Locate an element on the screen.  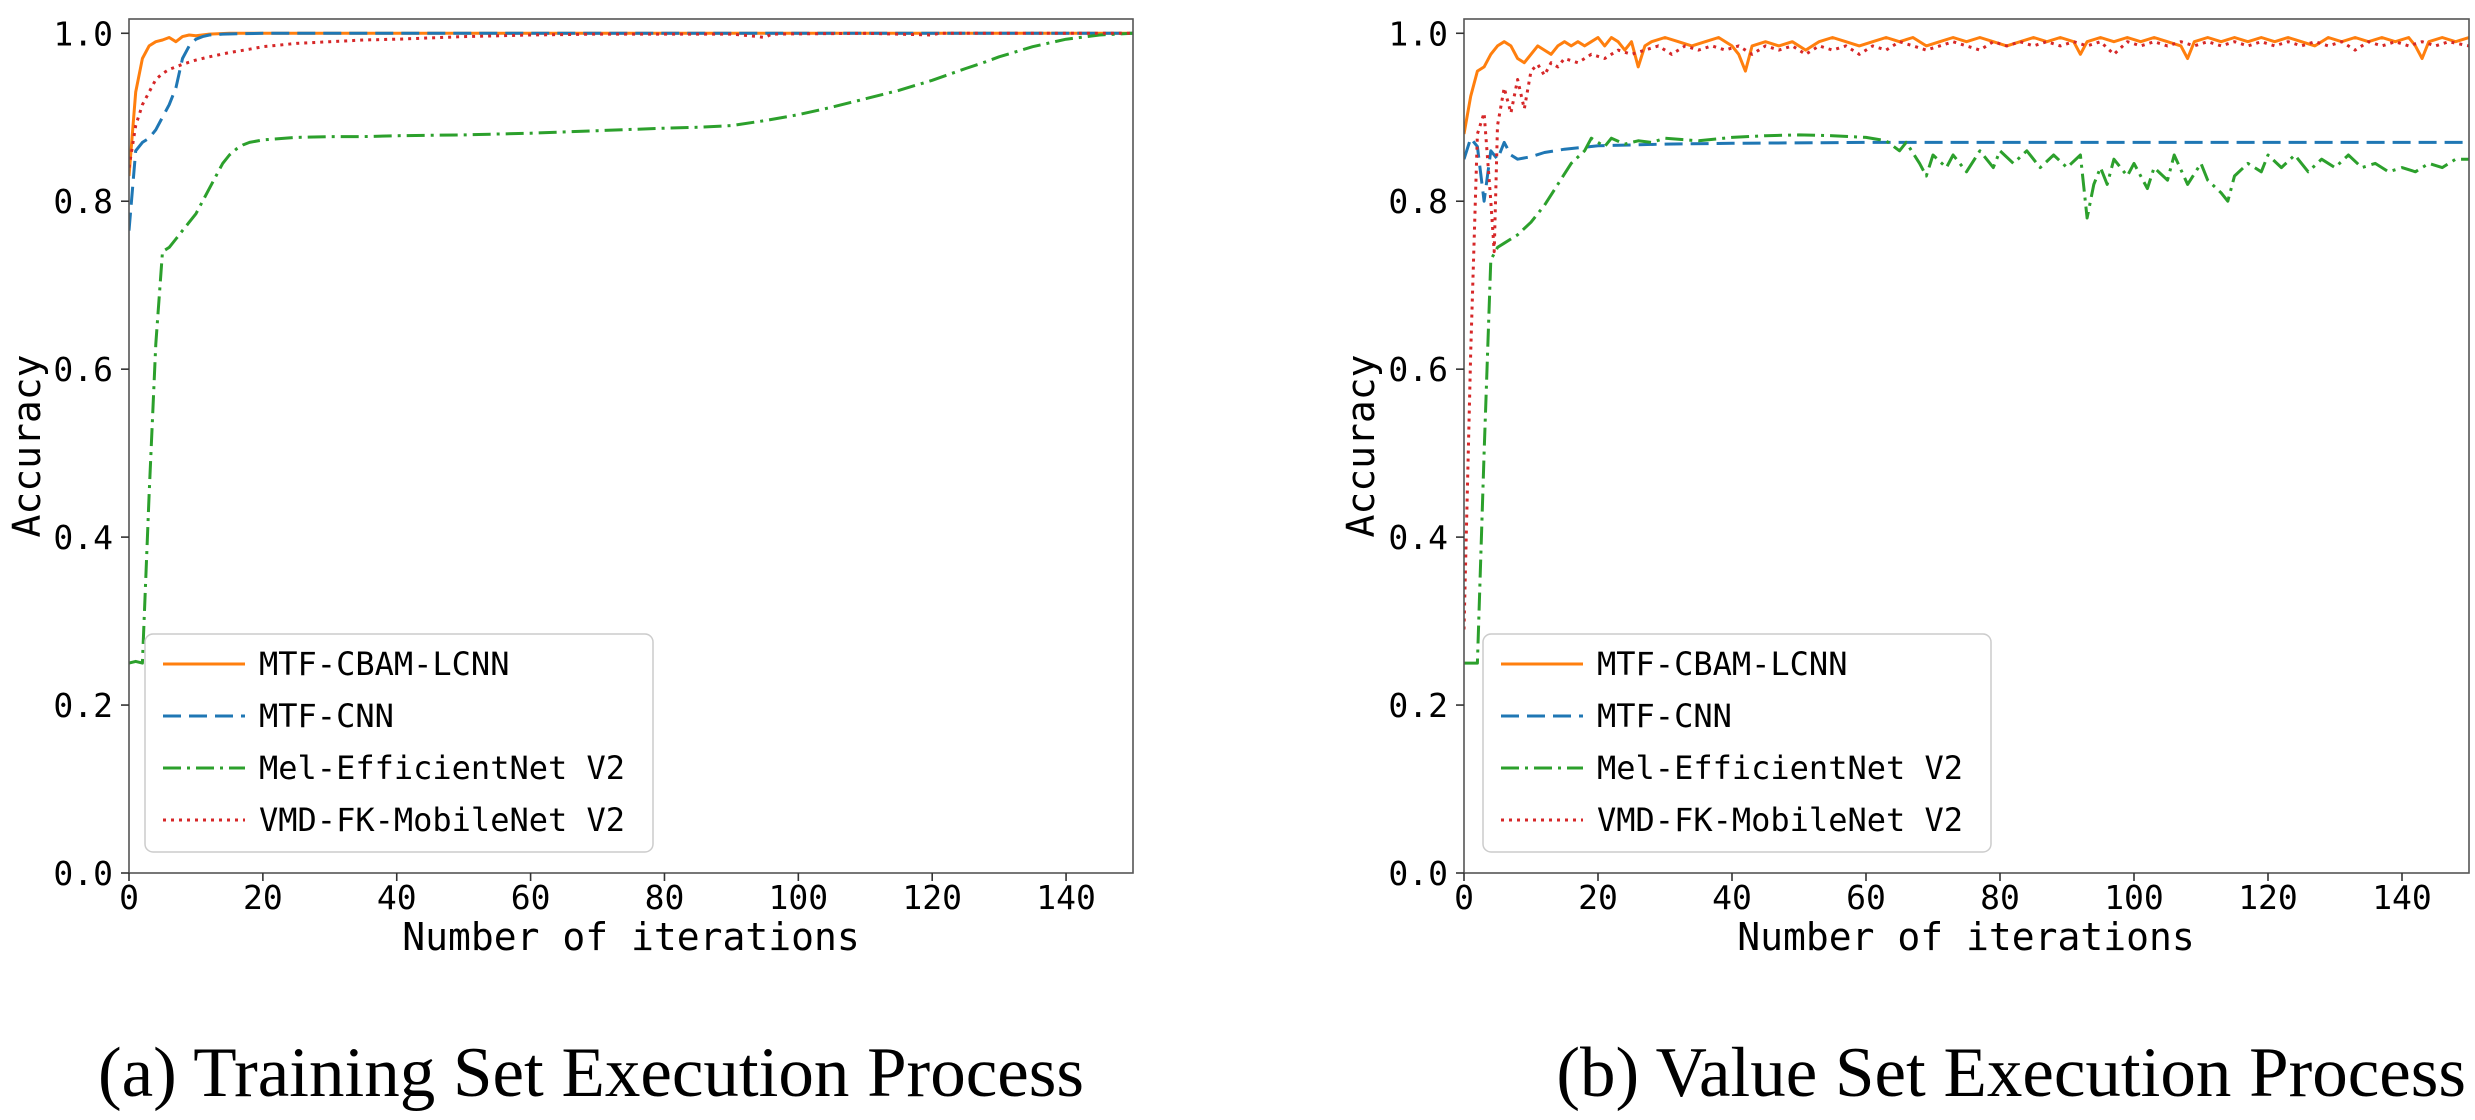
series-line-mtf-cbam-lcnn is located at coordinates (1966, 85).